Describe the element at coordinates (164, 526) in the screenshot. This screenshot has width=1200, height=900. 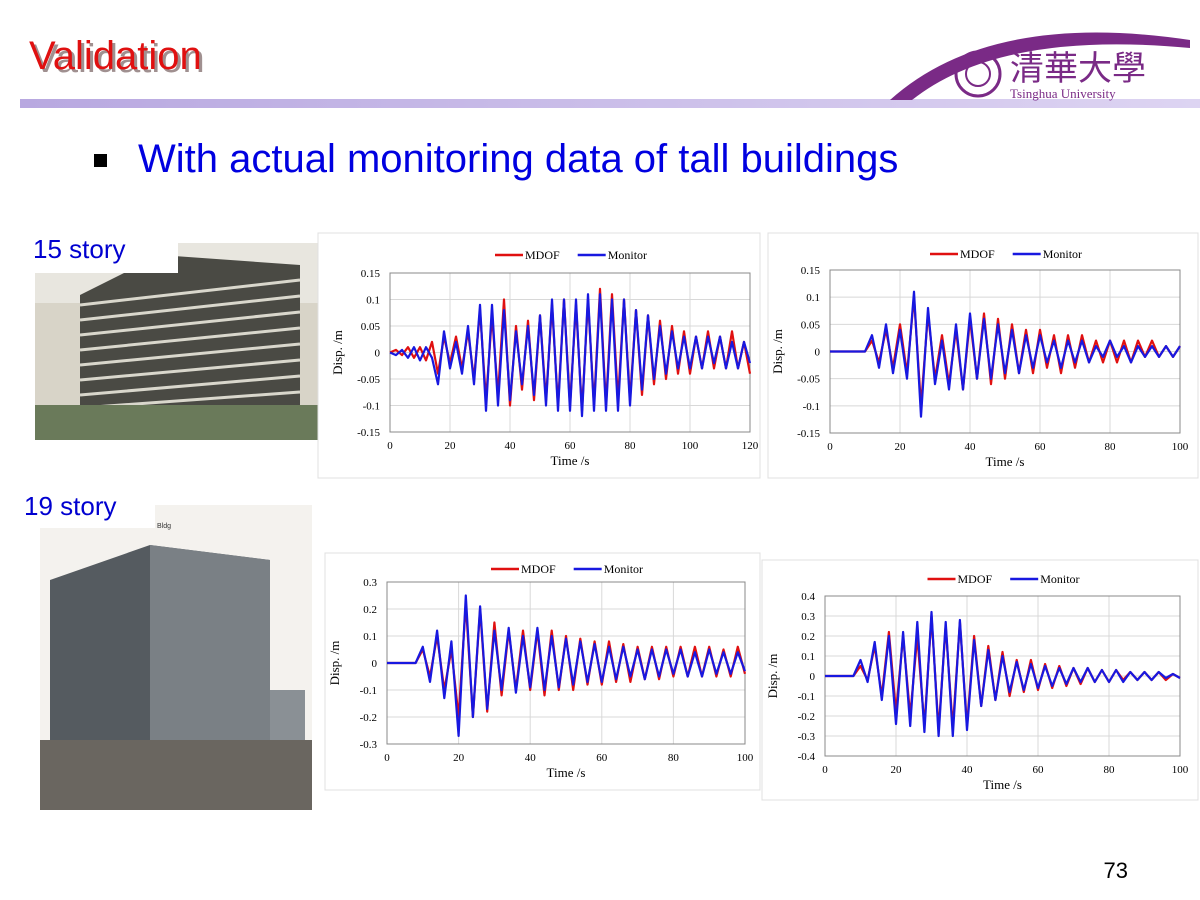
I see `photo-sign: Bldg` at that location.